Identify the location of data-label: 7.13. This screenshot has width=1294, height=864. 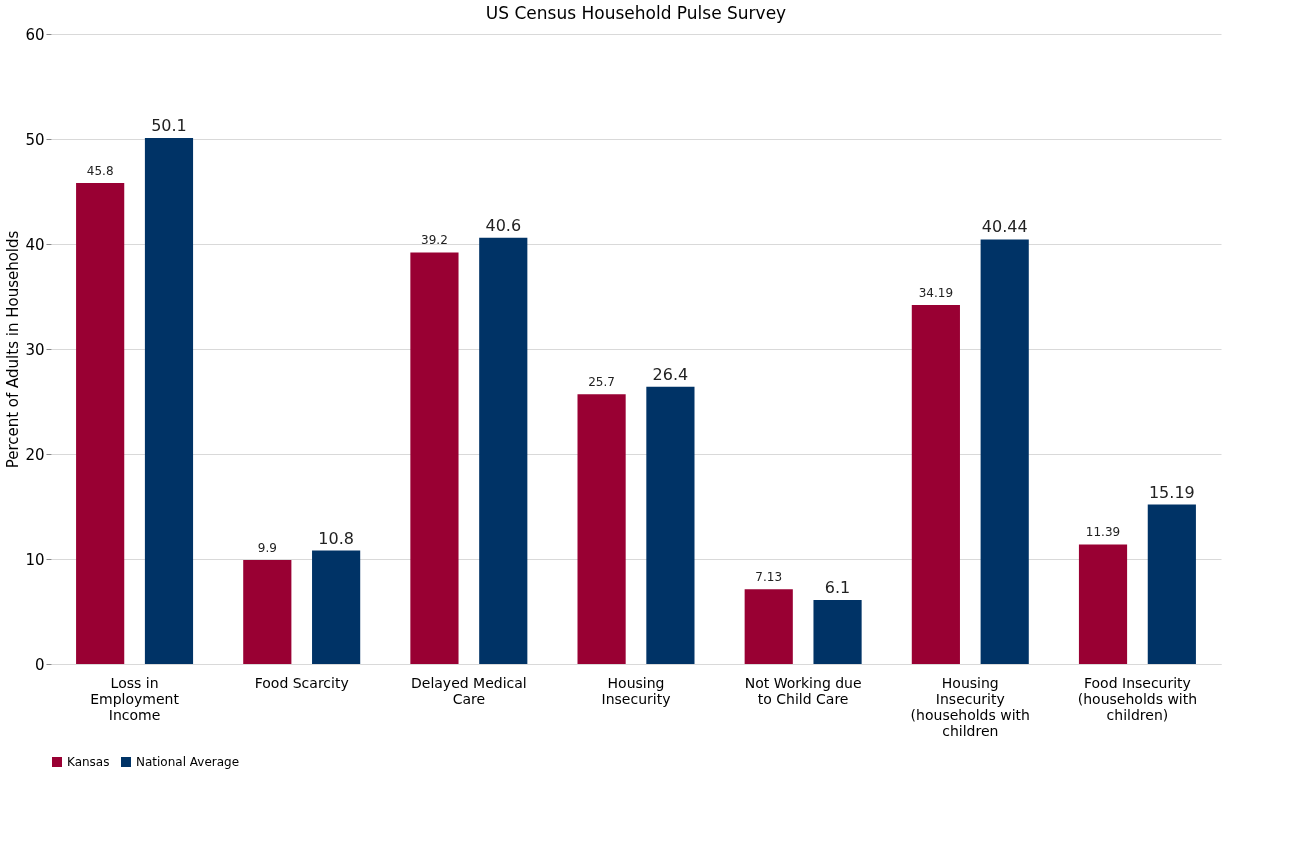
(769, 577).